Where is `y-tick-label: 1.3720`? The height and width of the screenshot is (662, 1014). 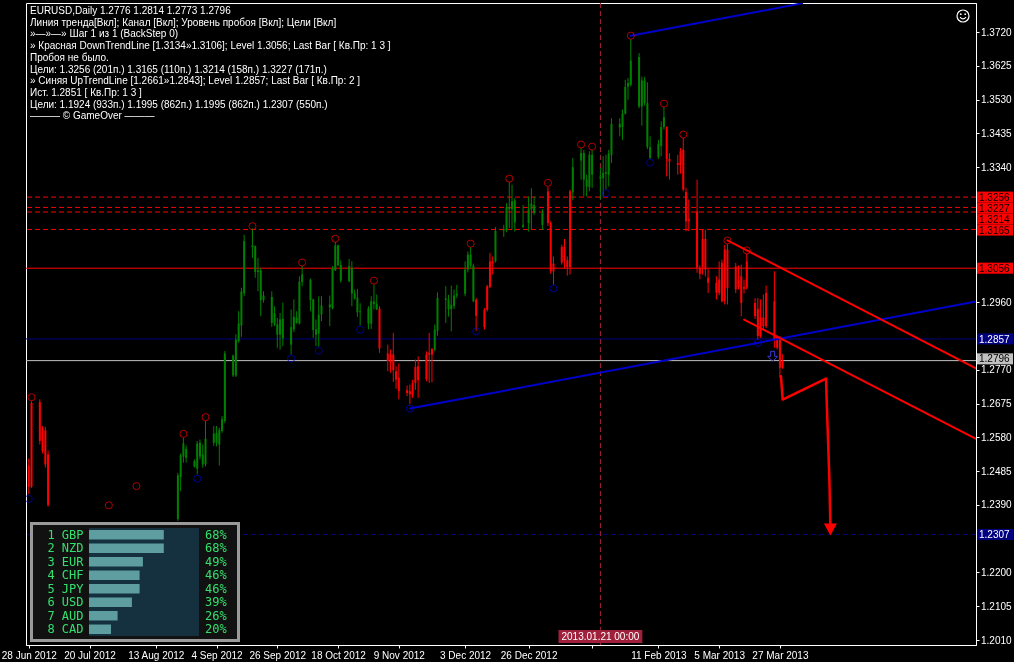
y-tick-label: 1.3720 is located at coordinates (997, 32).